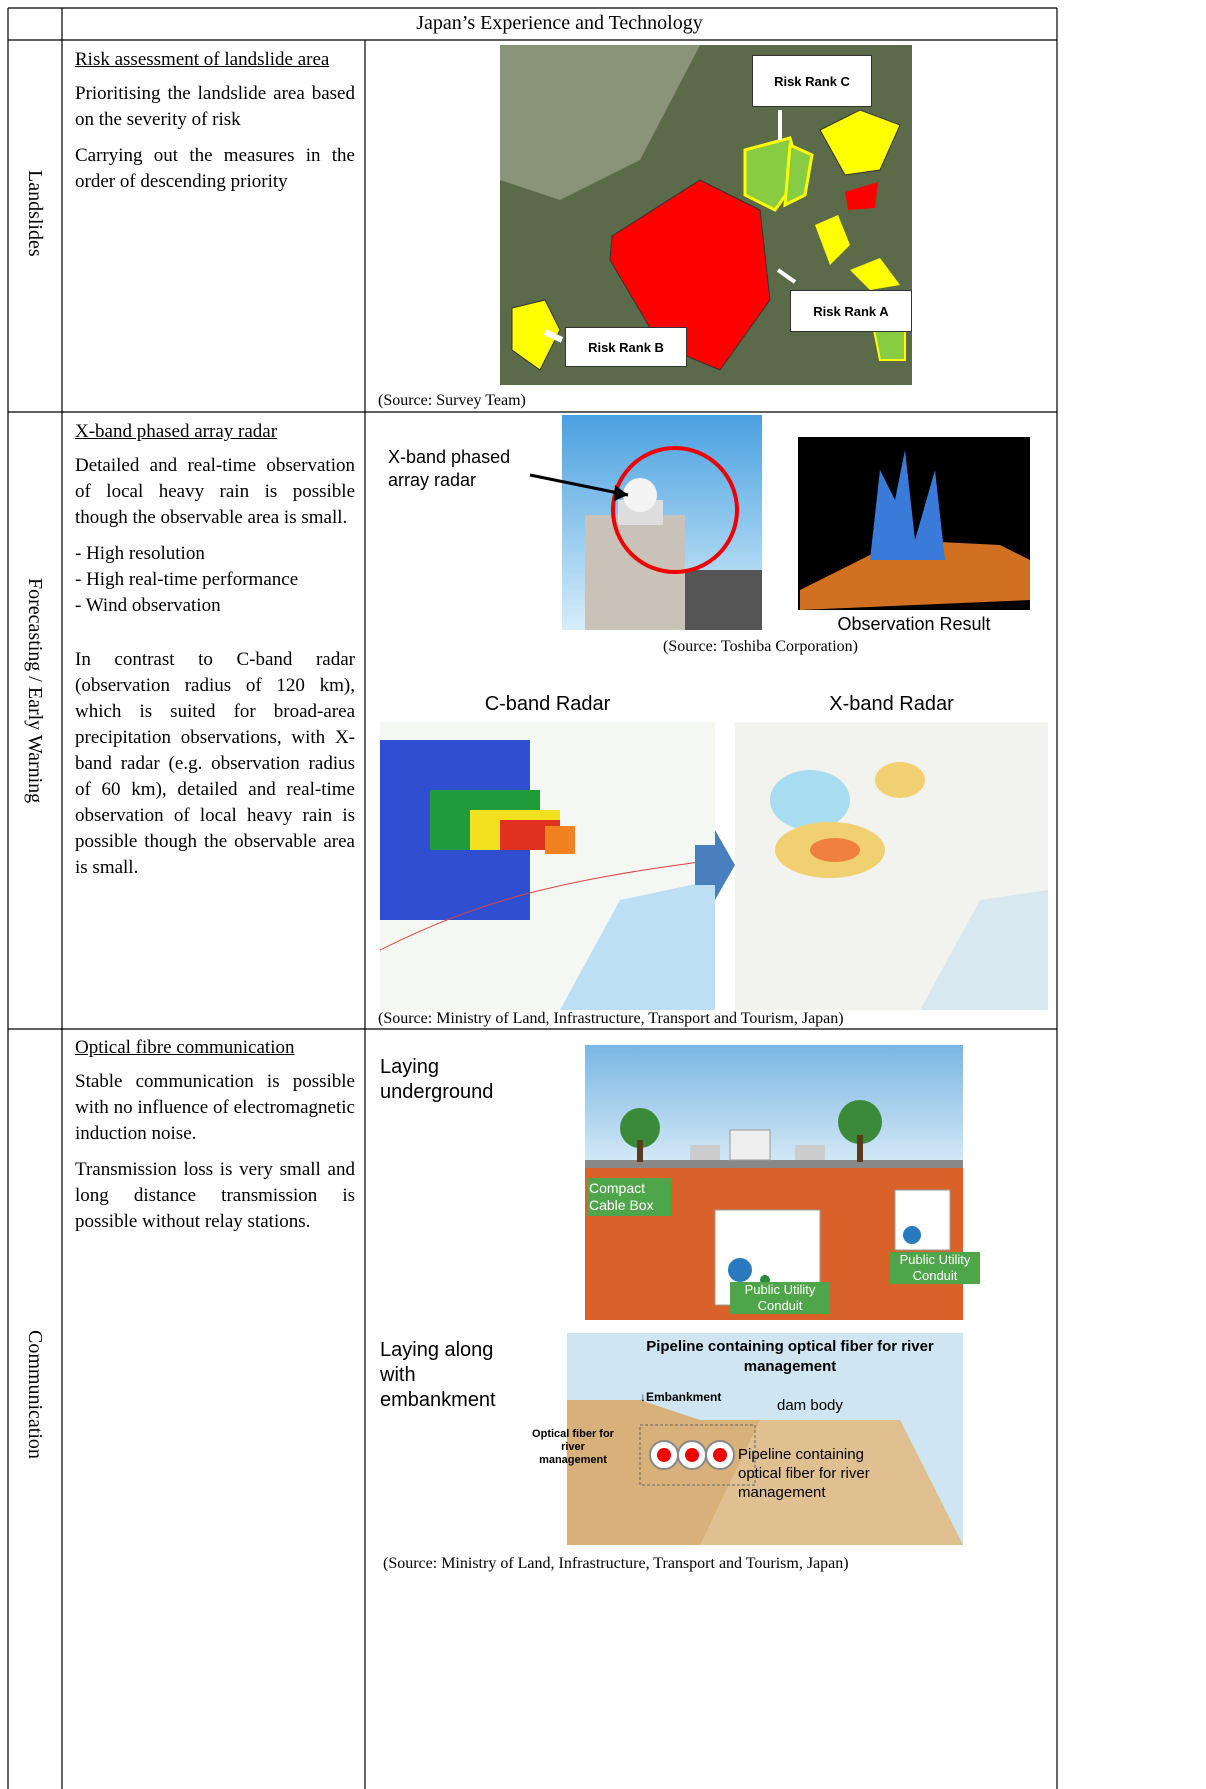  Describe the element at coordinates (452, 400) in the screenshot. I see `source: (Source: Survey Team)` at that location.